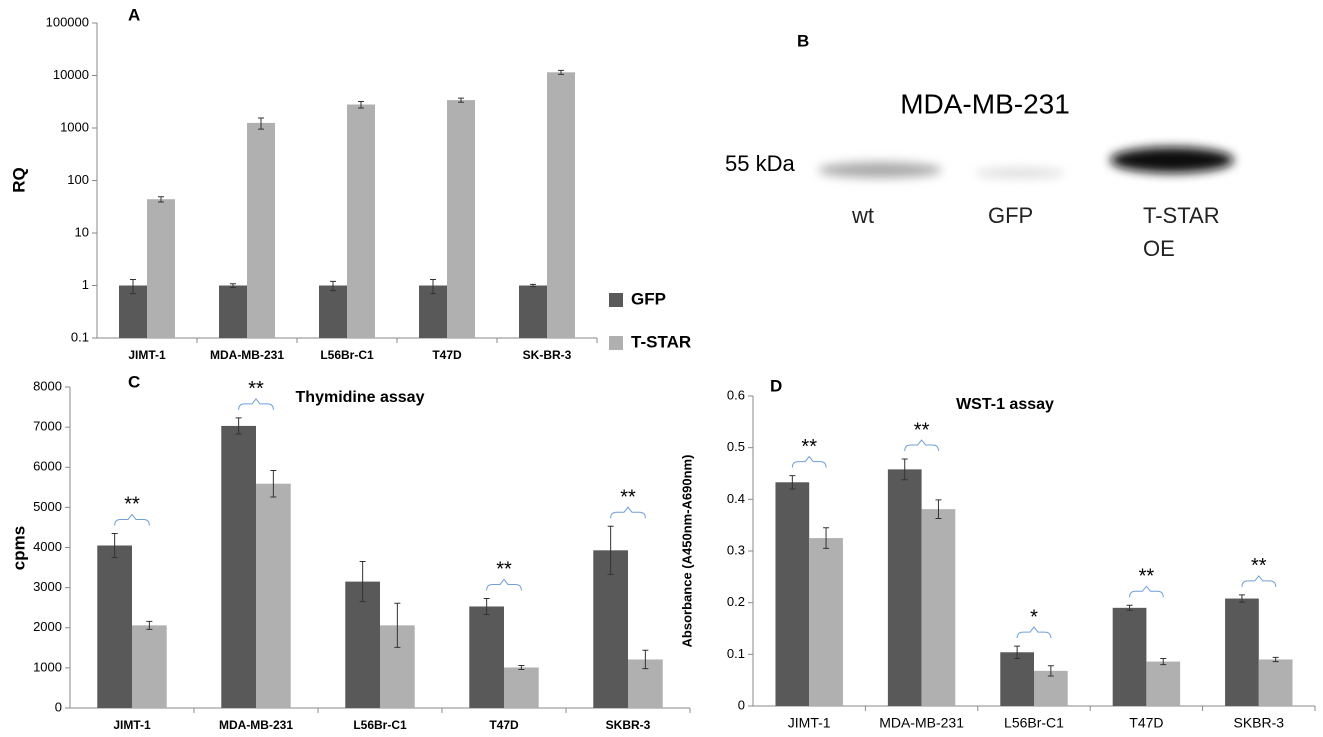  I want to click on x-tick-label: JIMT-1, so click(147, 355).